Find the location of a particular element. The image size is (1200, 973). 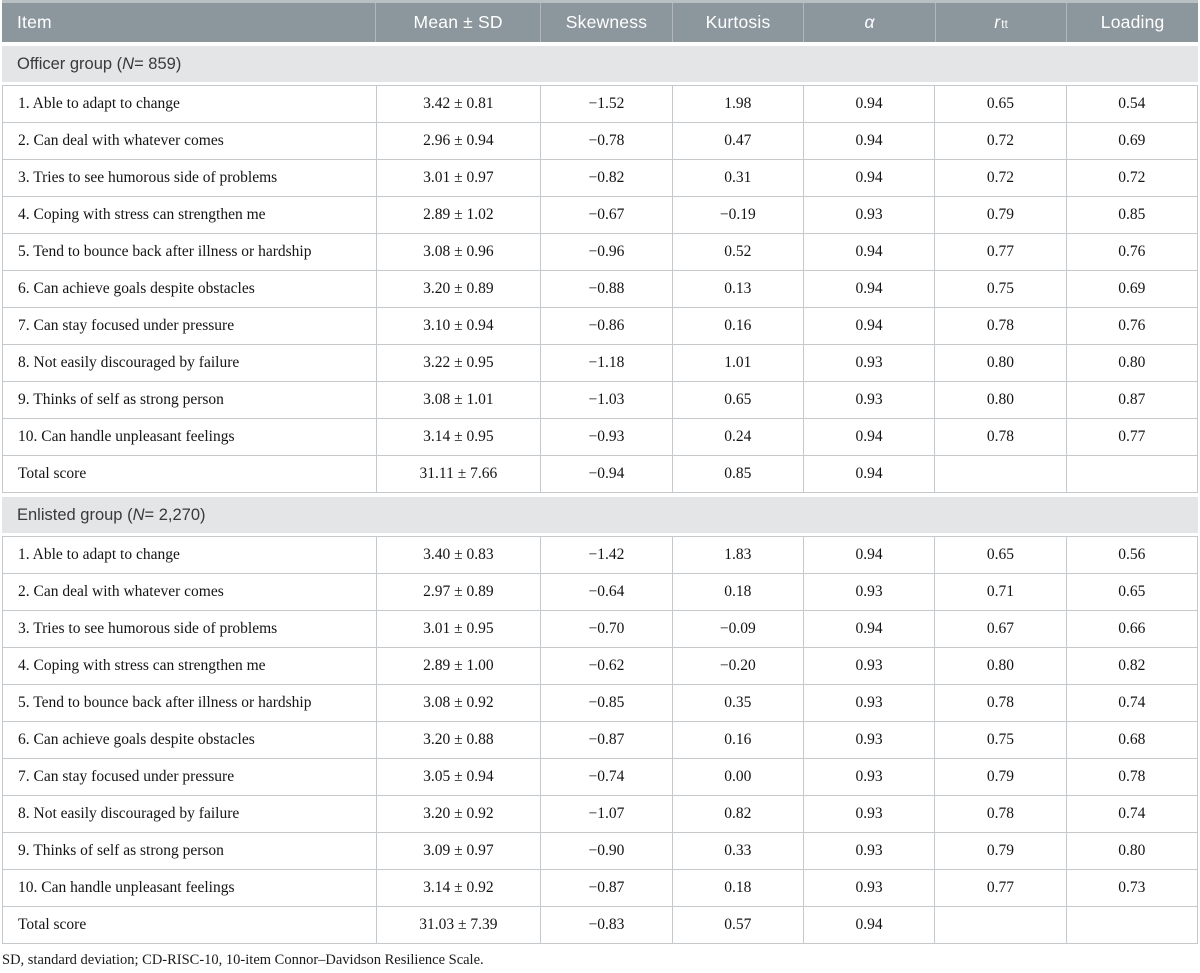

kurtosis-cell: 0.24 is located at coordinates (737, 437).